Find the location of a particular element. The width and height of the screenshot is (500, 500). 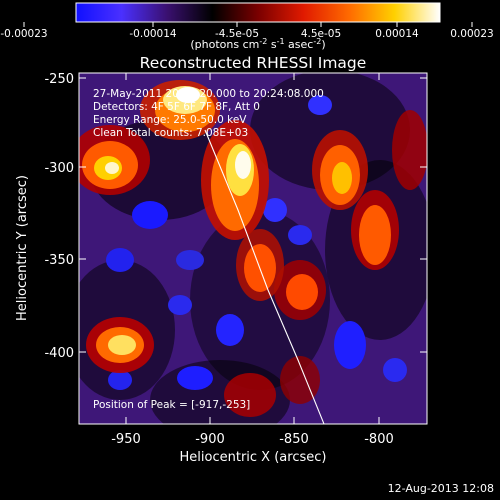

y-tick-label: -400 is located at coordinates (59, 353).